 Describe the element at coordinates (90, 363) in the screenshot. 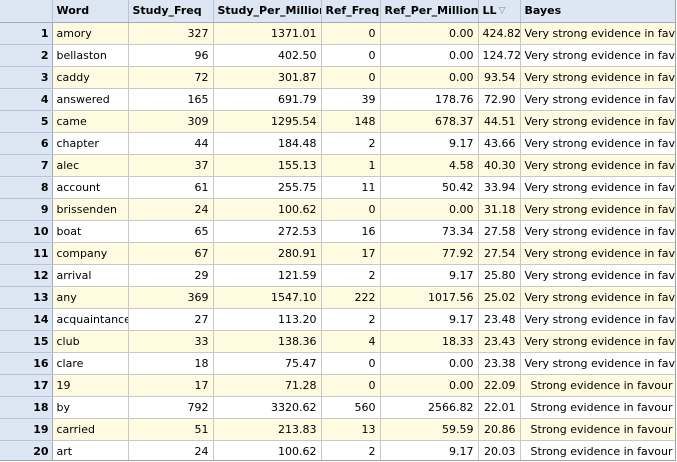

I see `cell-word: clare` at that location.